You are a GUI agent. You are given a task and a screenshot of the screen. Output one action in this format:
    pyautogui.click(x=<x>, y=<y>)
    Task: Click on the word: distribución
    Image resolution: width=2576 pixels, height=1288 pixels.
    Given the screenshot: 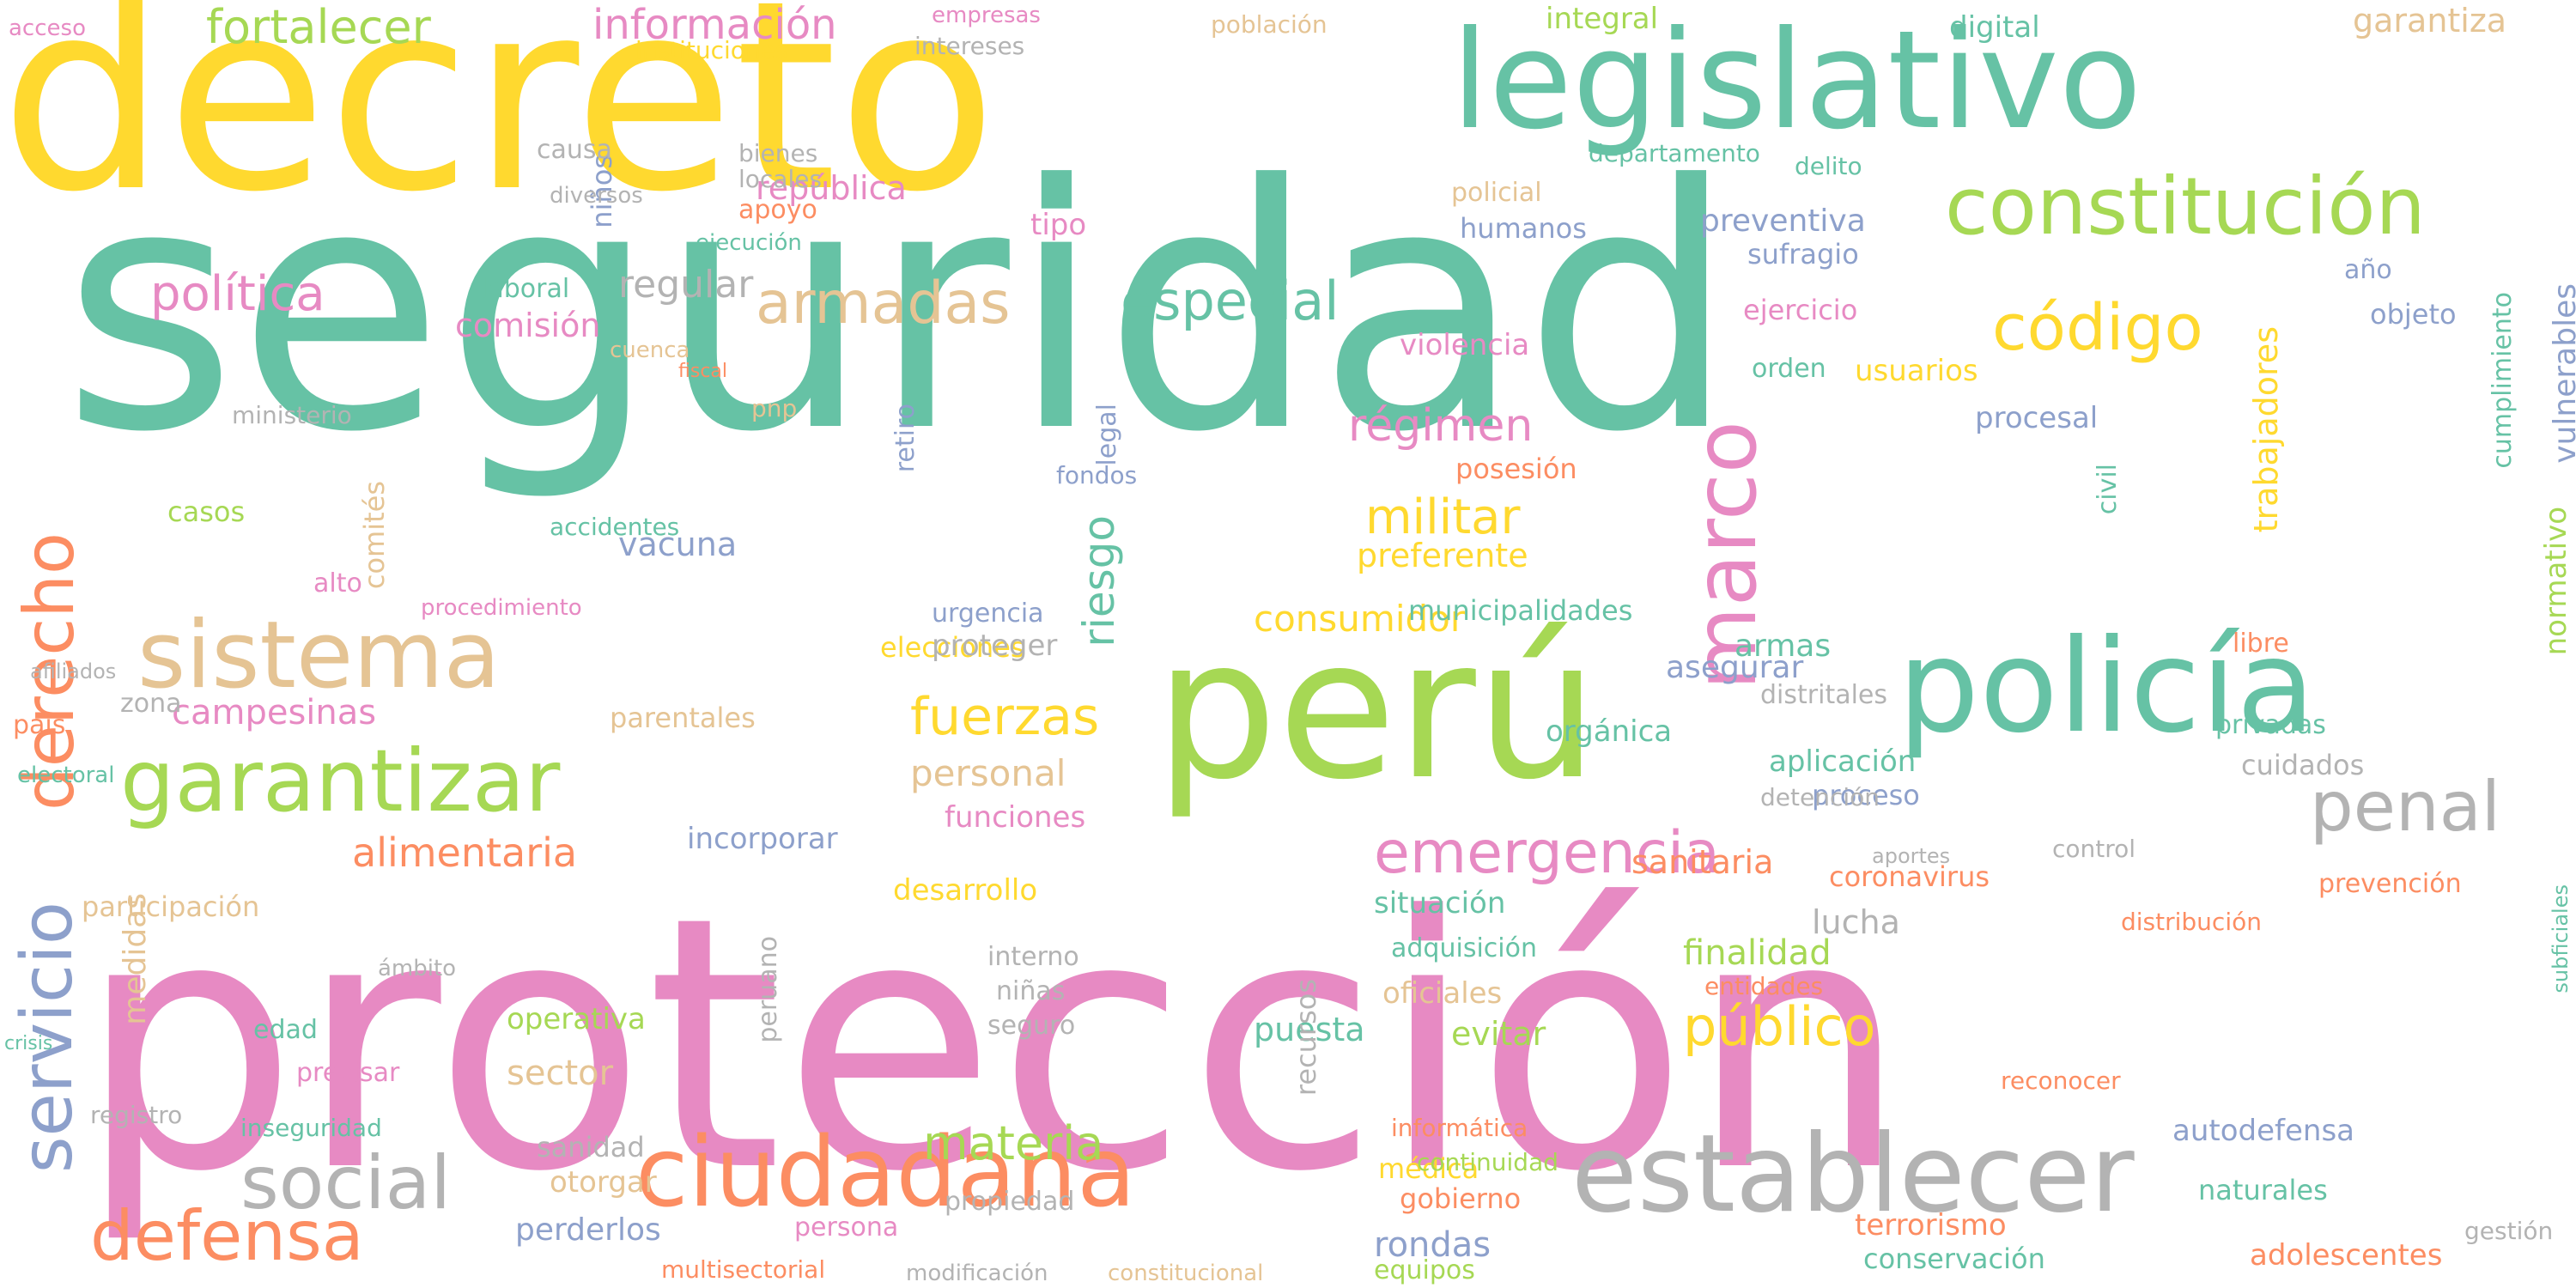 What is the action you would take?
    pyautogui.click(x=2192, y=922)
    